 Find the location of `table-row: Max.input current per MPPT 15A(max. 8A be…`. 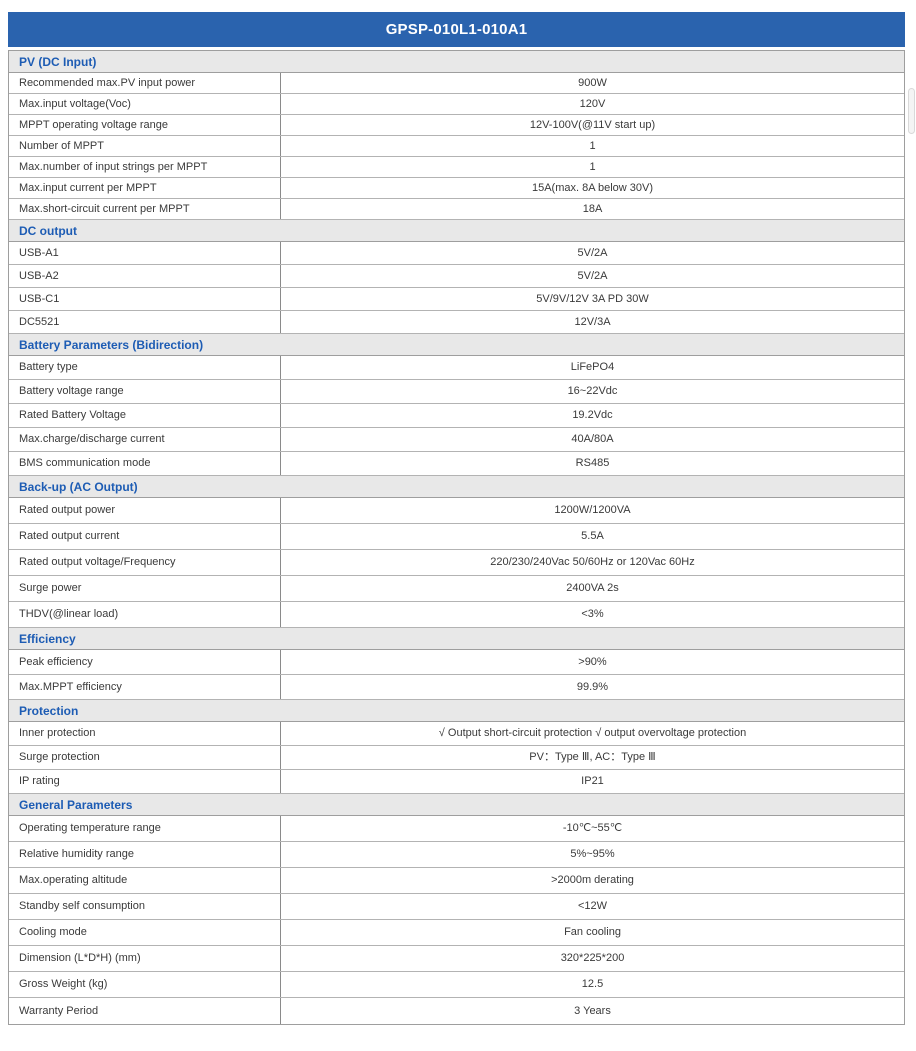

table-row: Max.input current per MPPT 15A(max. 8A be… is located at coordinates (456, 188).